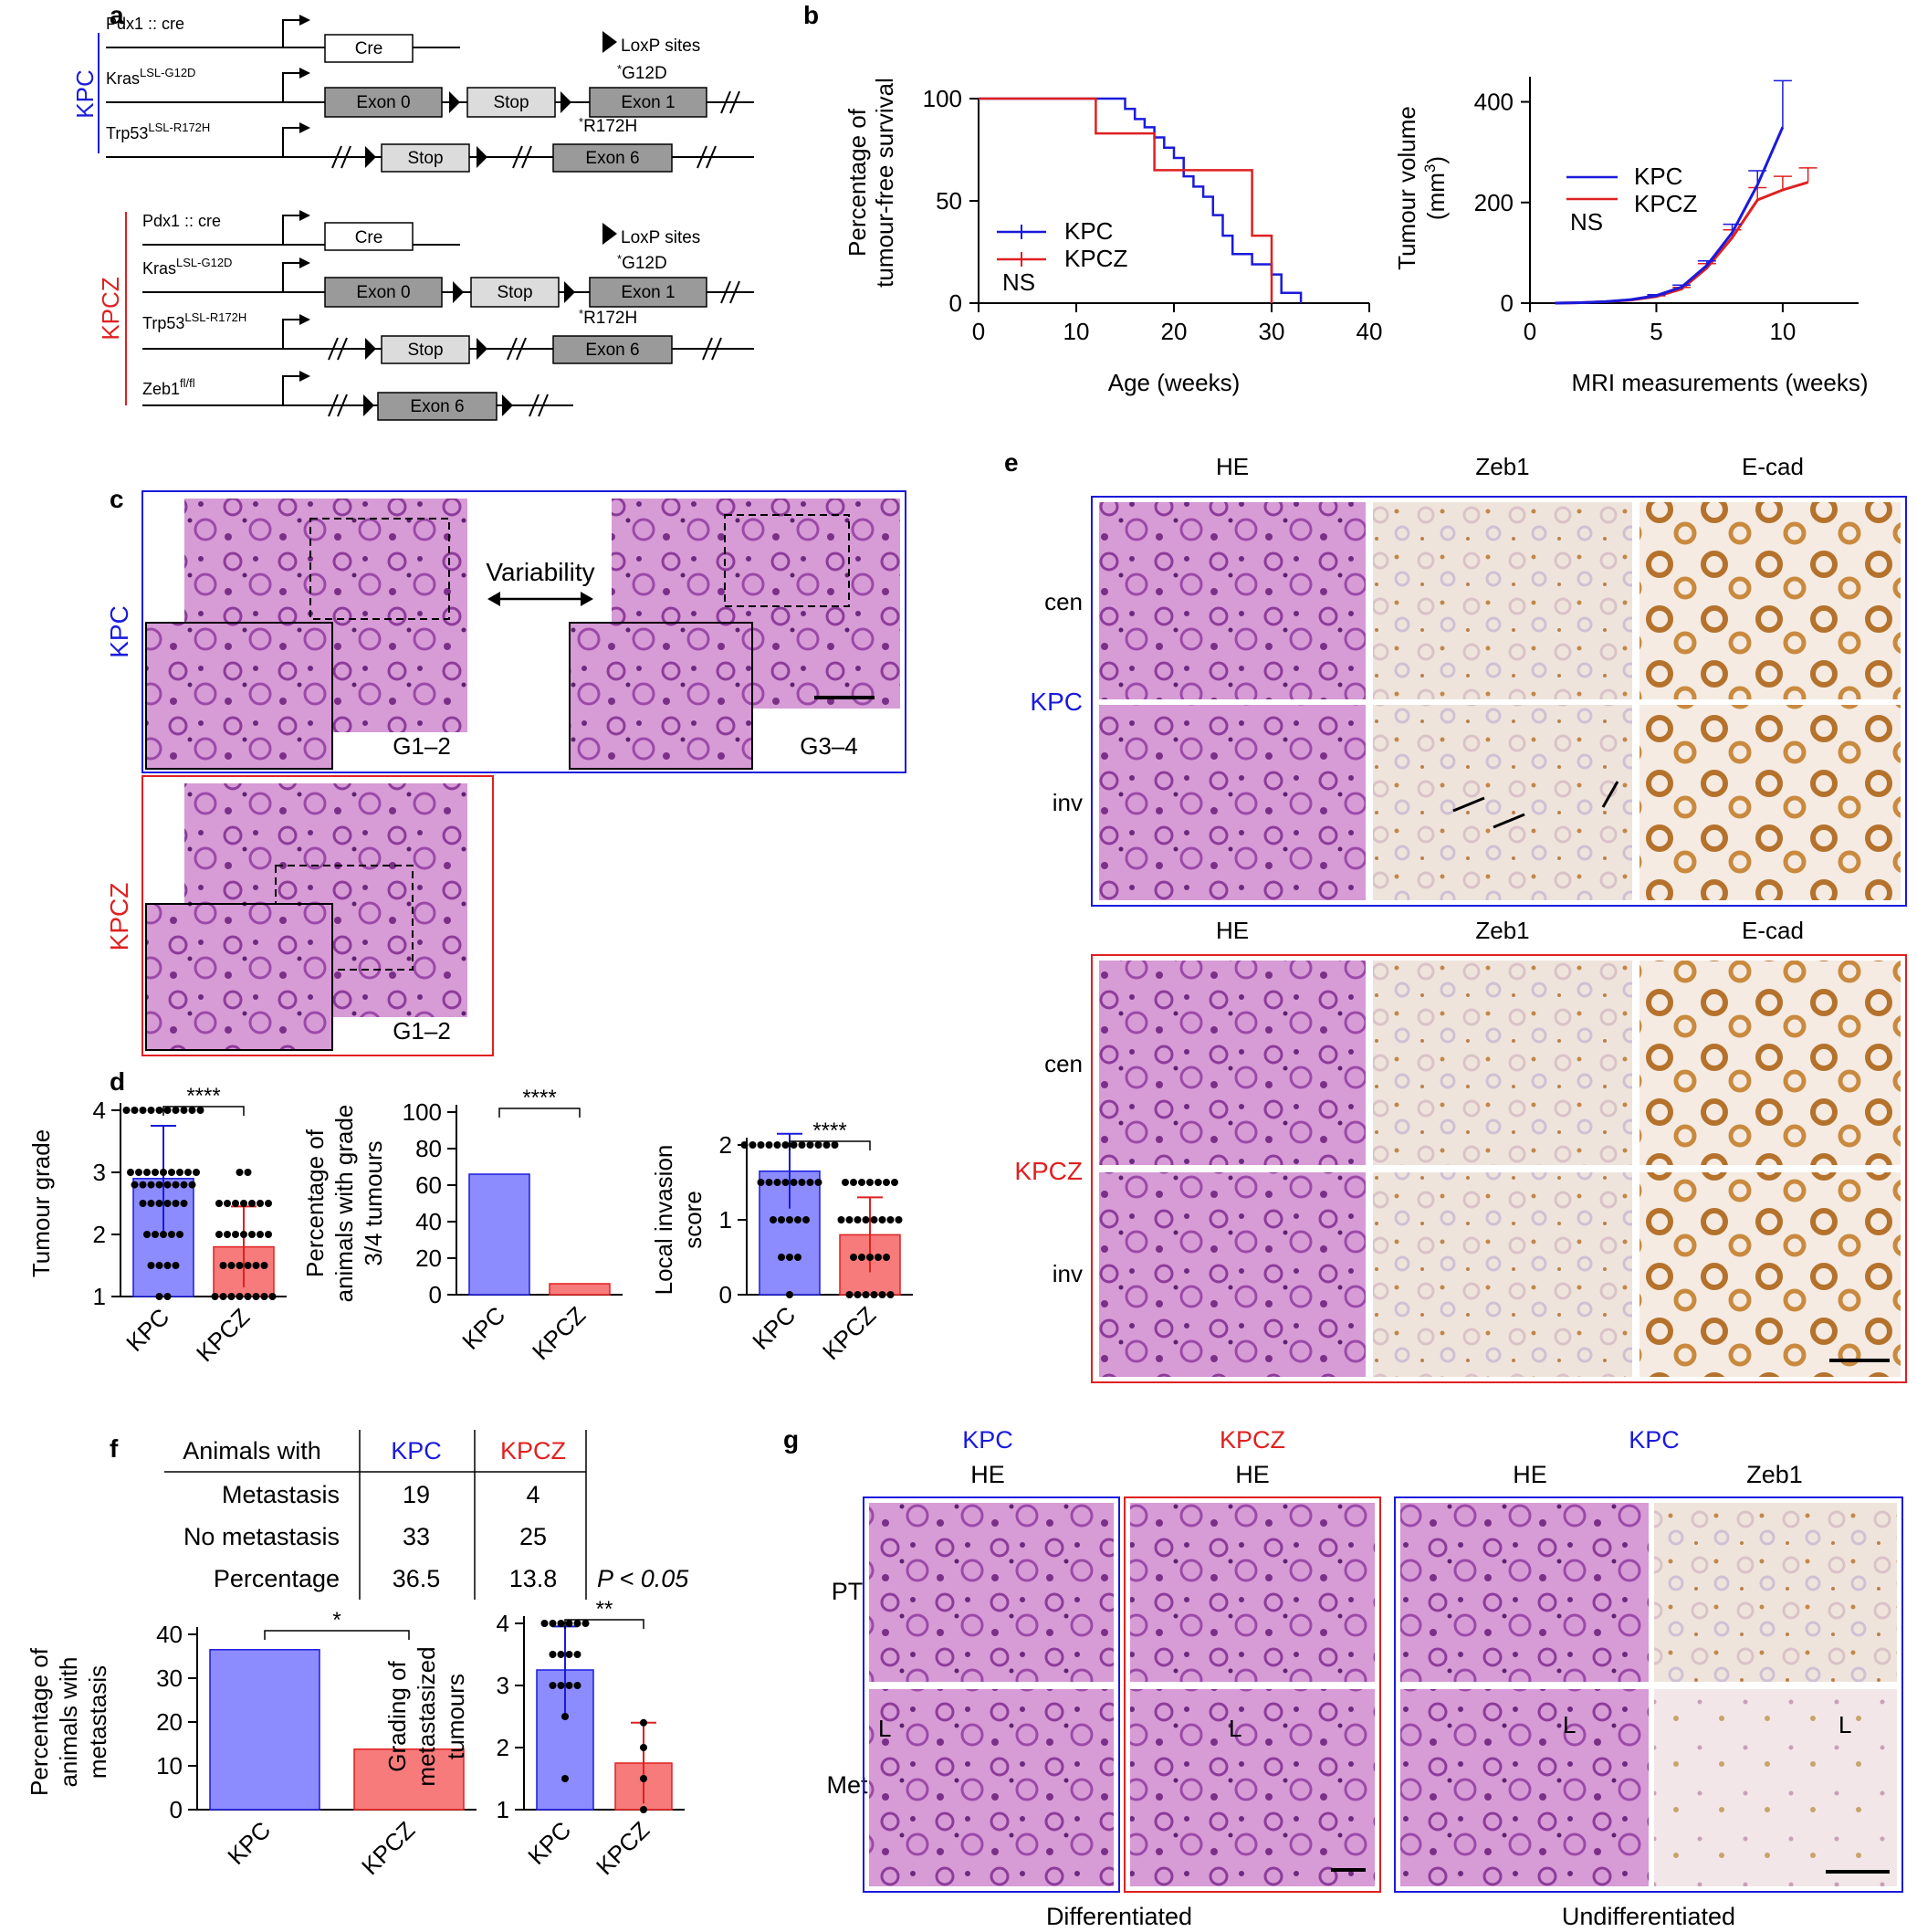  I want to click on significance-stars: **, so click(604, 1609).